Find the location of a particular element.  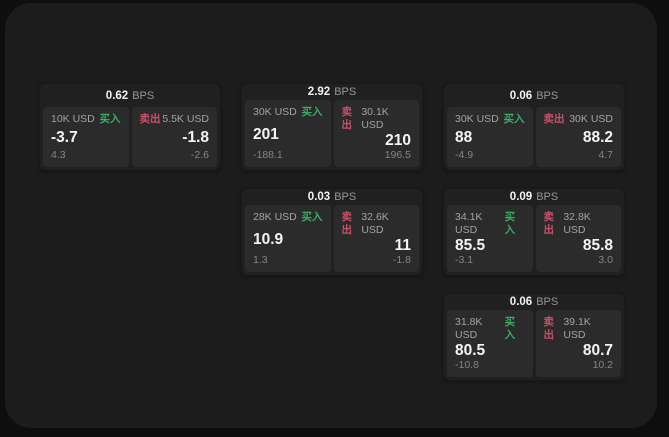

sell-panel: 卖出 30.1K USD 210 196.5 is located at coordinates (376, 133).